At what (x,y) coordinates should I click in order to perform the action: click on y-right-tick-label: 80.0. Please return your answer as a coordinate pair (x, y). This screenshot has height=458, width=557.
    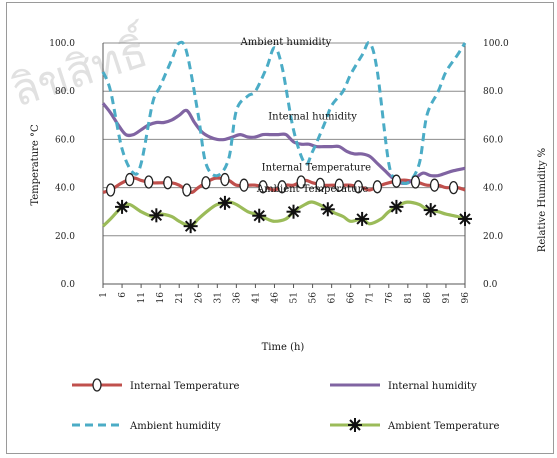
    Looking at the image, I should click on (493, 92).